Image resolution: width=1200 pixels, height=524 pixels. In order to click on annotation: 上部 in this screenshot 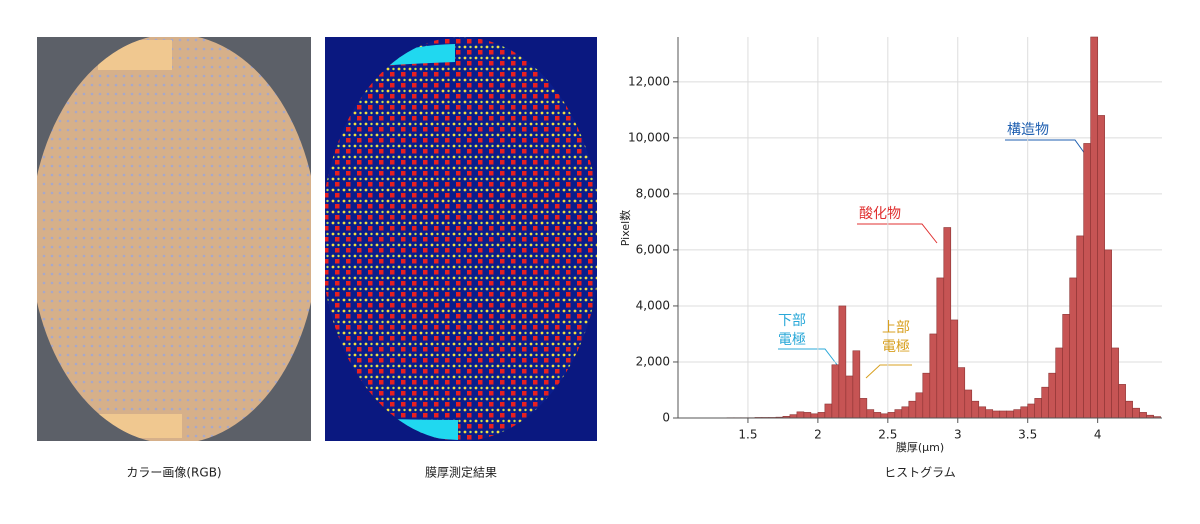, I will do `click(896, 328)`.